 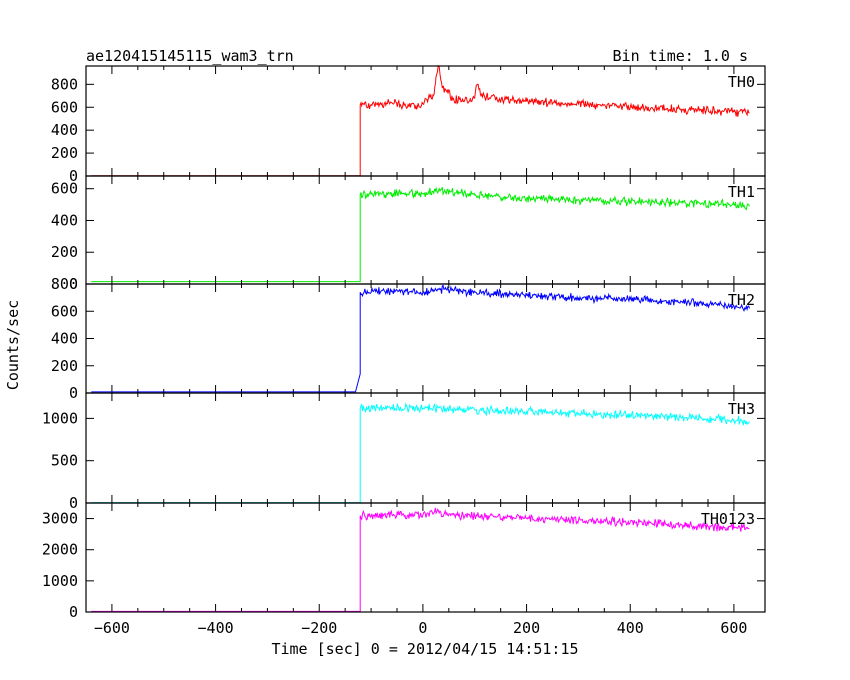 I want to click on x-tick-label: −600, so click(x=112, y=628).